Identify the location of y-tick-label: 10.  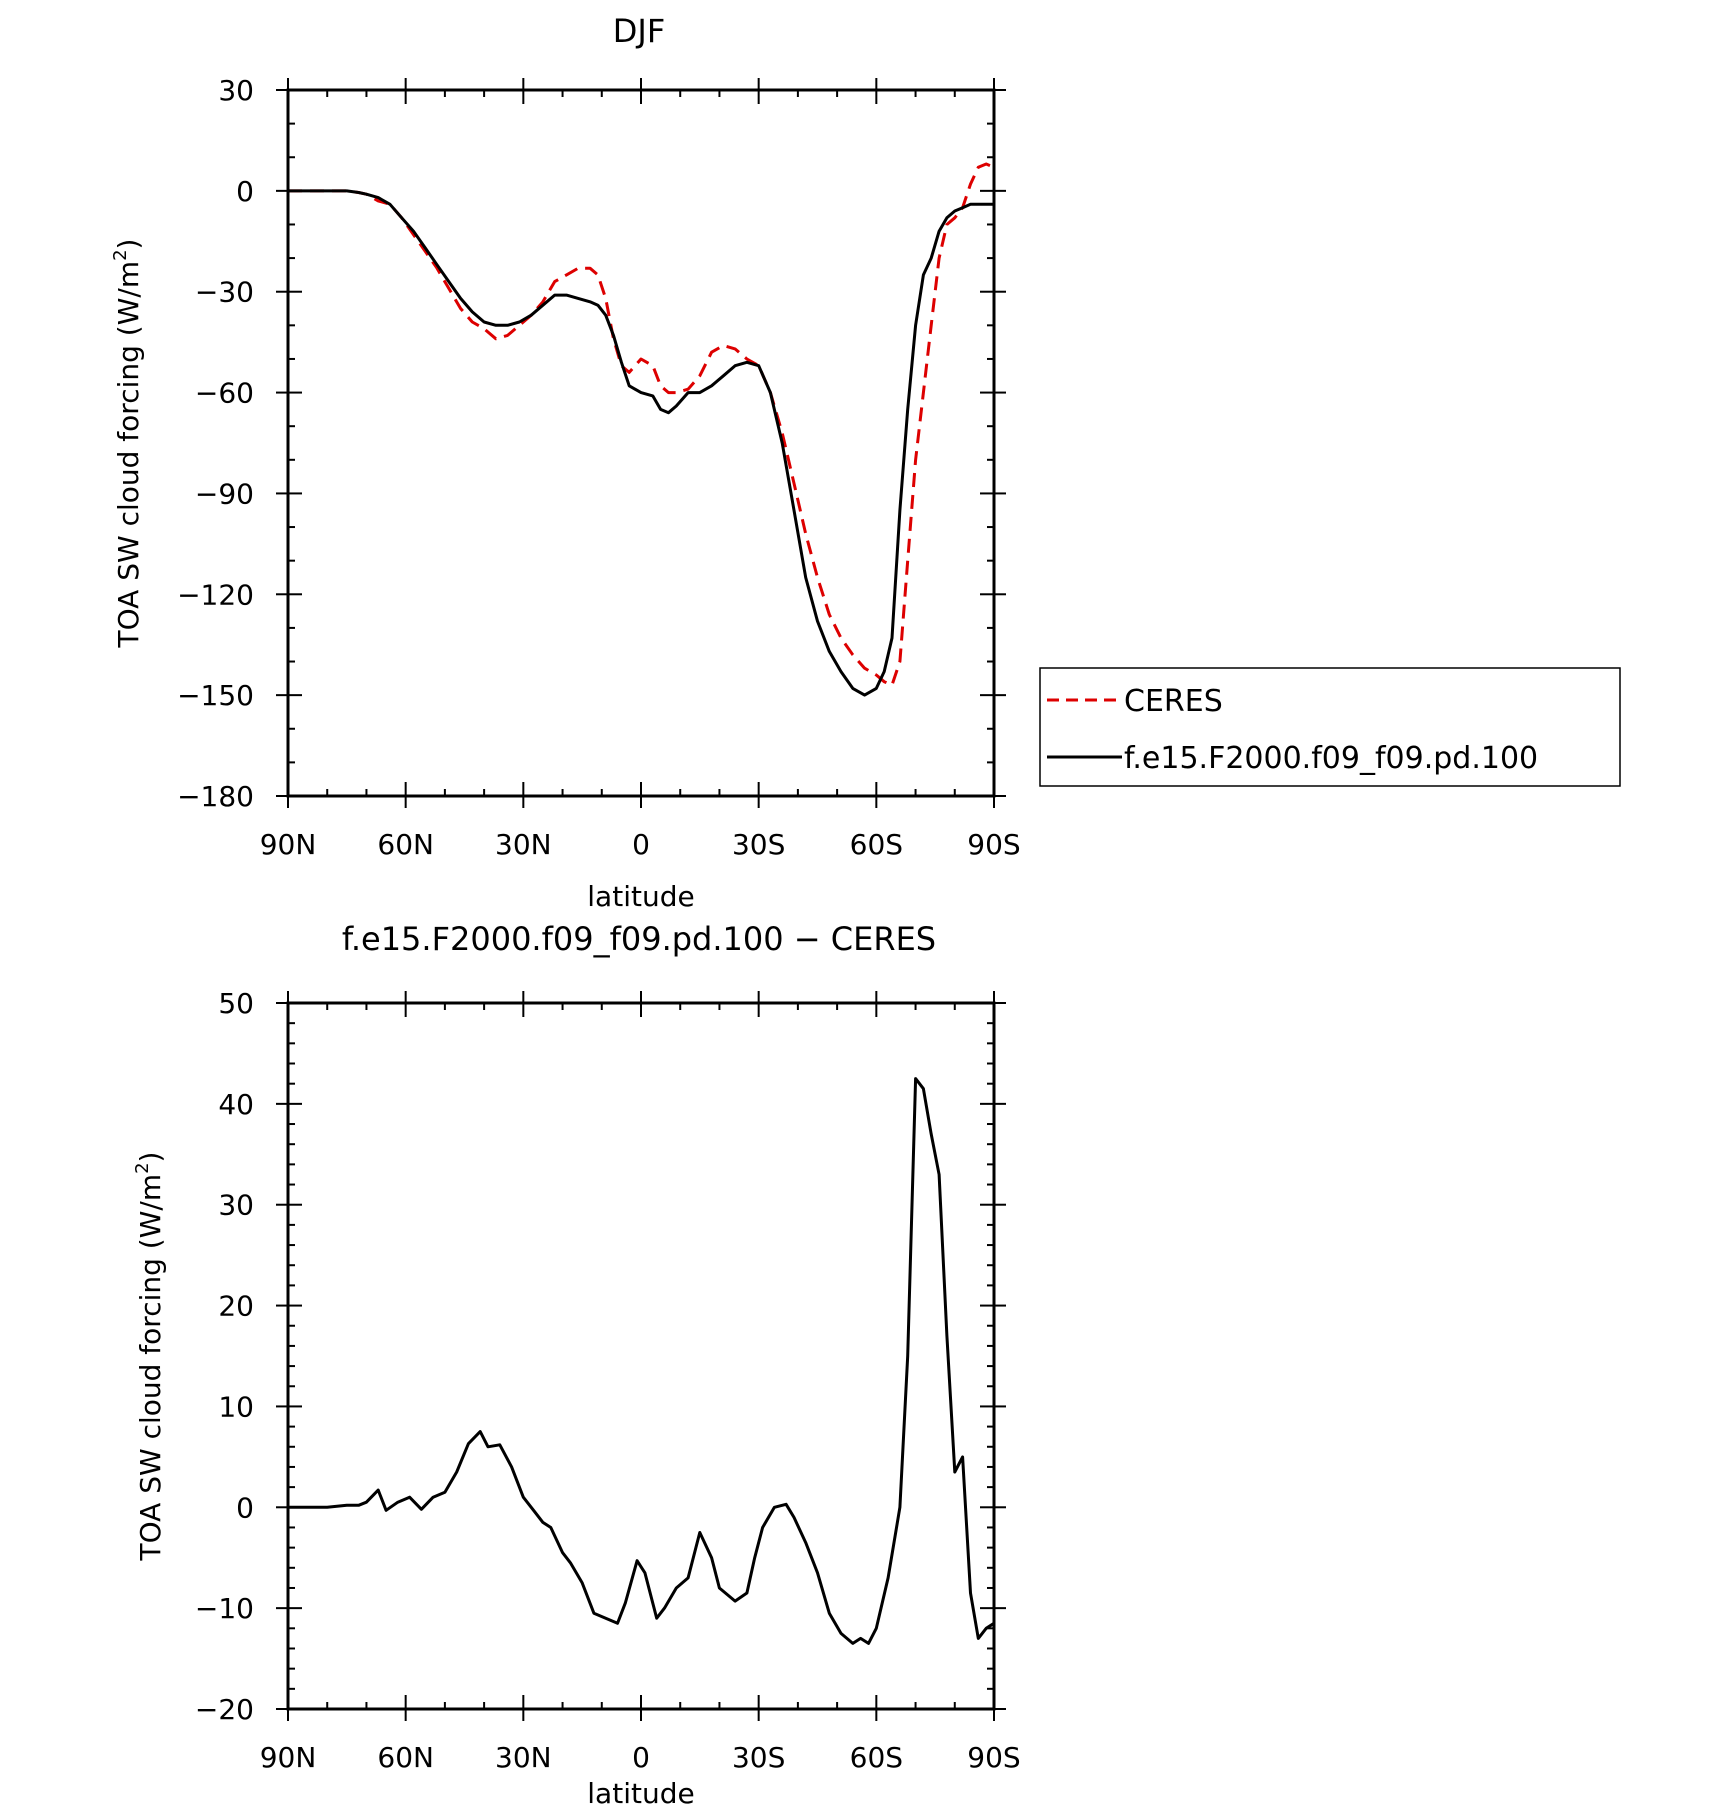
(236, 1406).